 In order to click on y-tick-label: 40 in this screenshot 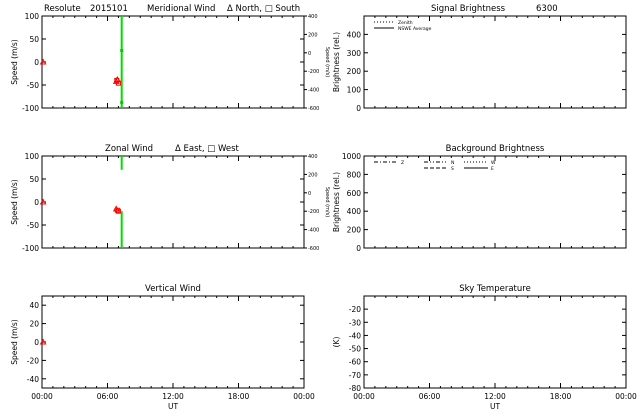, I will do `click(34, 305)`.